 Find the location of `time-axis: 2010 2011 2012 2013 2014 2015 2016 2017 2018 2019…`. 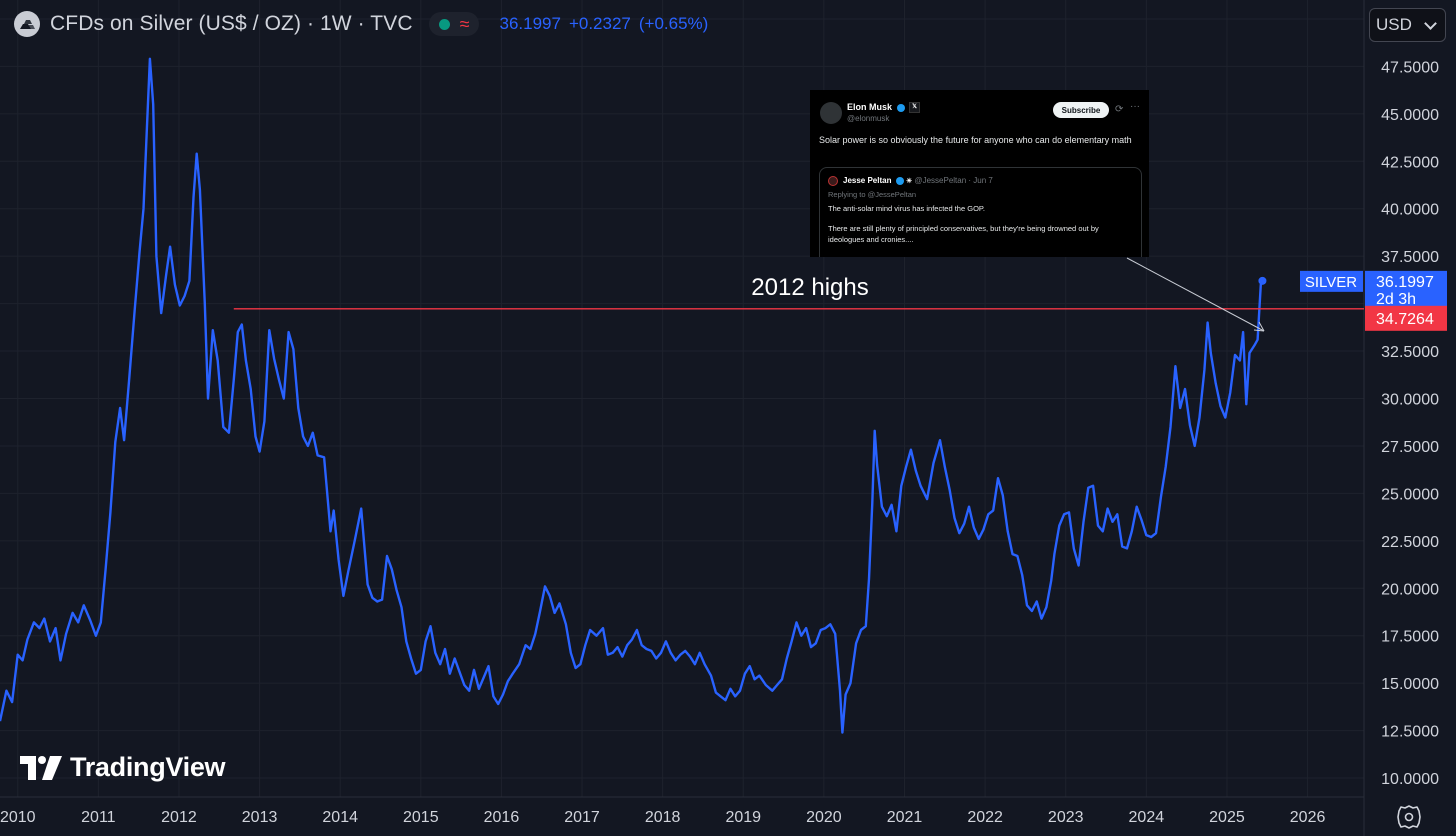

time-axis: 2010 2011 2012 2013 2014 2015 2016 2017 2018 2019… is located at coordinates (662, 817).